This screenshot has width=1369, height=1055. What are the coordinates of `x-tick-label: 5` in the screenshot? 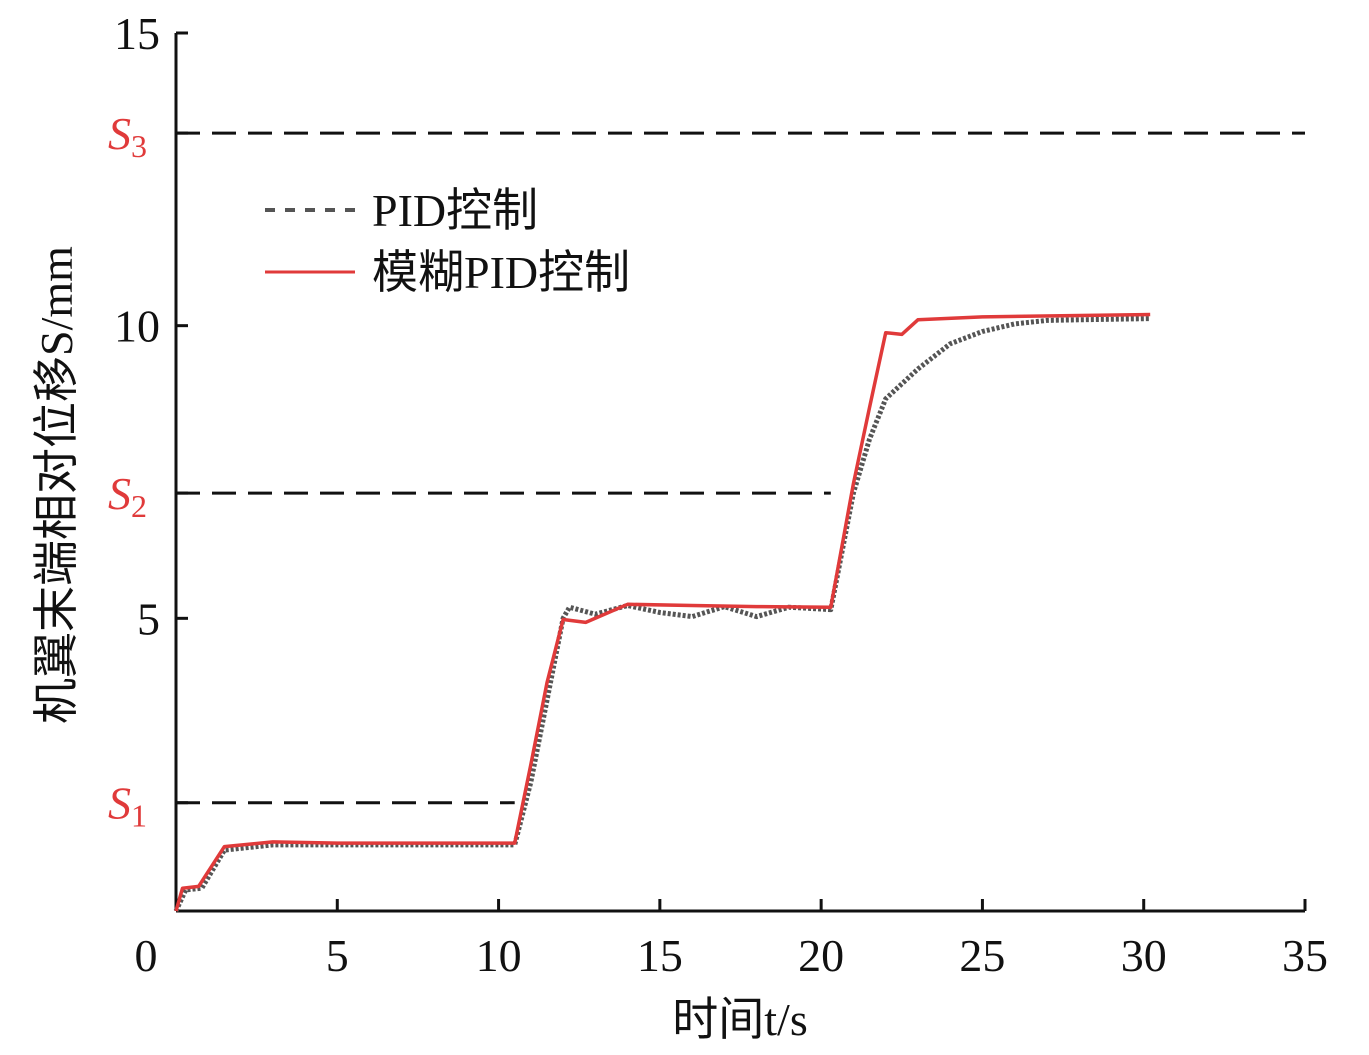 It's located at (337, 955).